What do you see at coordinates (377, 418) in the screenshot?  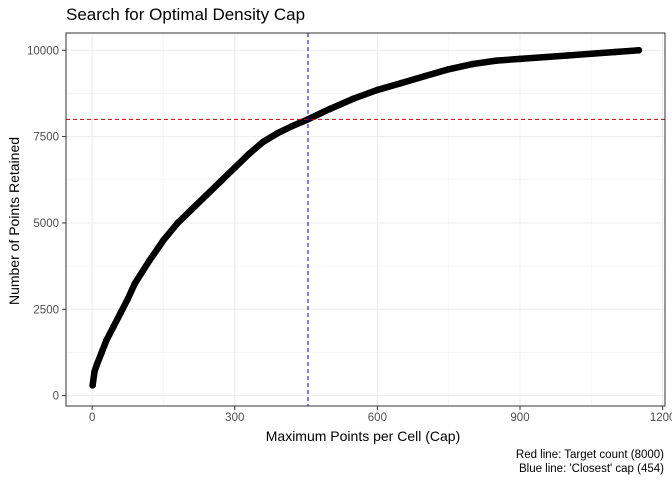 I see `x-tick-label: 600` at bounding box center [377, 418].